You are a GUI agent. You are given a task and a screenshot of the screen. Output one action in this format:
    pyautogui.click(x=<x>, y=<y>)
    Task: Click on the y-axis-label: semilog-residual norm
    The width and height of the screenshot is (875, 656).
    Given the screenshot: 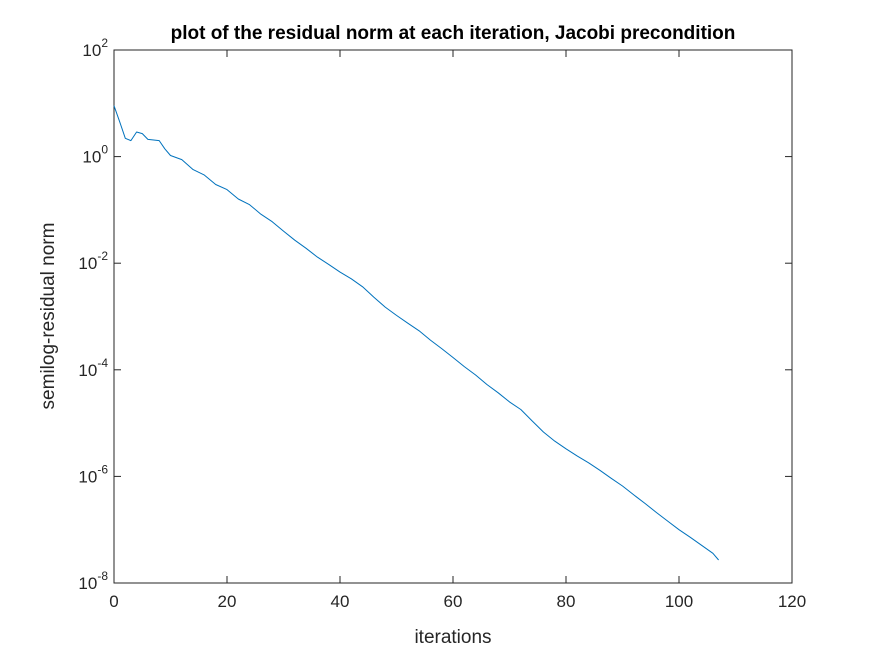 What is the action you would take?
    pyautogui.click(x=48, y=316)
    